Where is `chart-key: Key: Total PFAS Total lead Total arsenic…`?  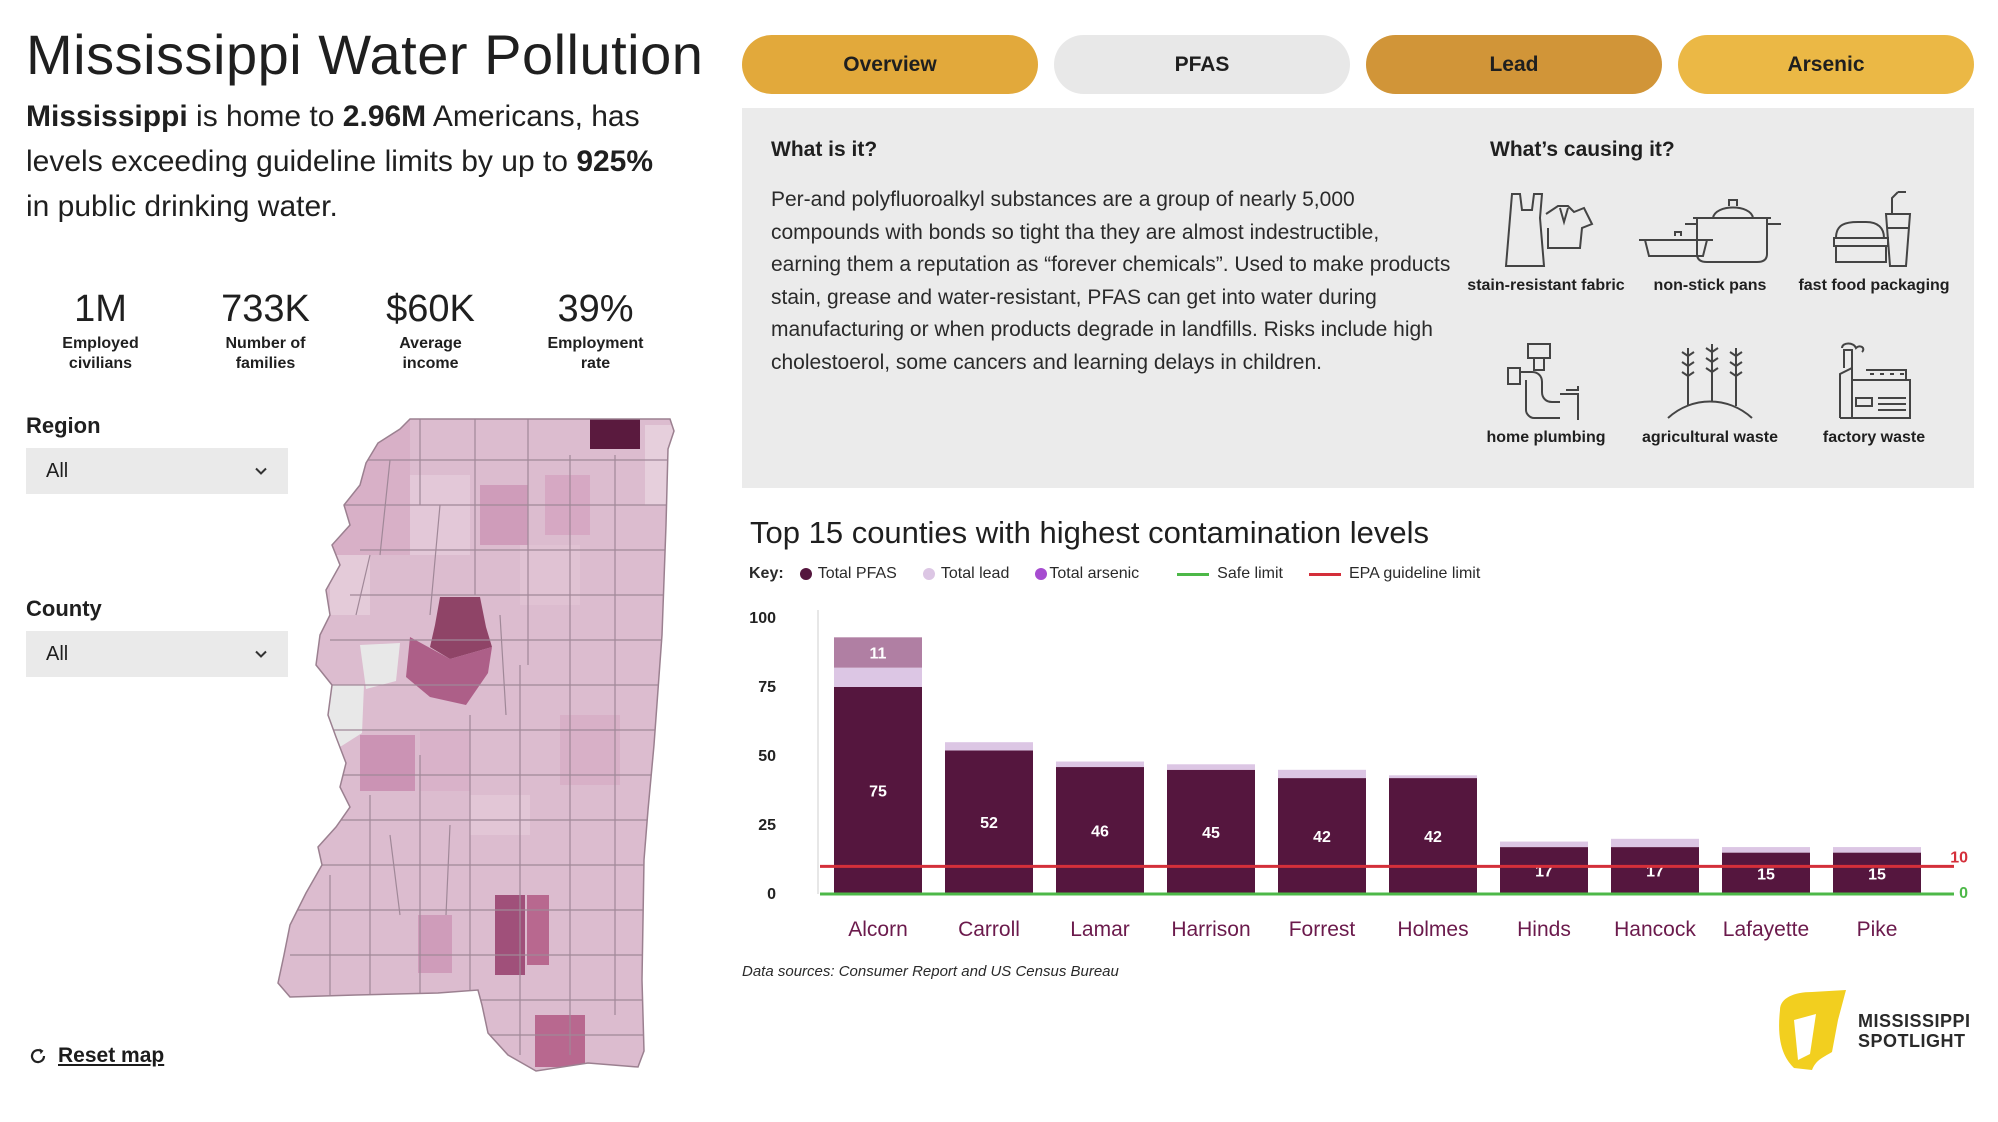 chart-key: Key: Total PFAS Total lead Total arsenic… is located at coordinates (1127, 574).